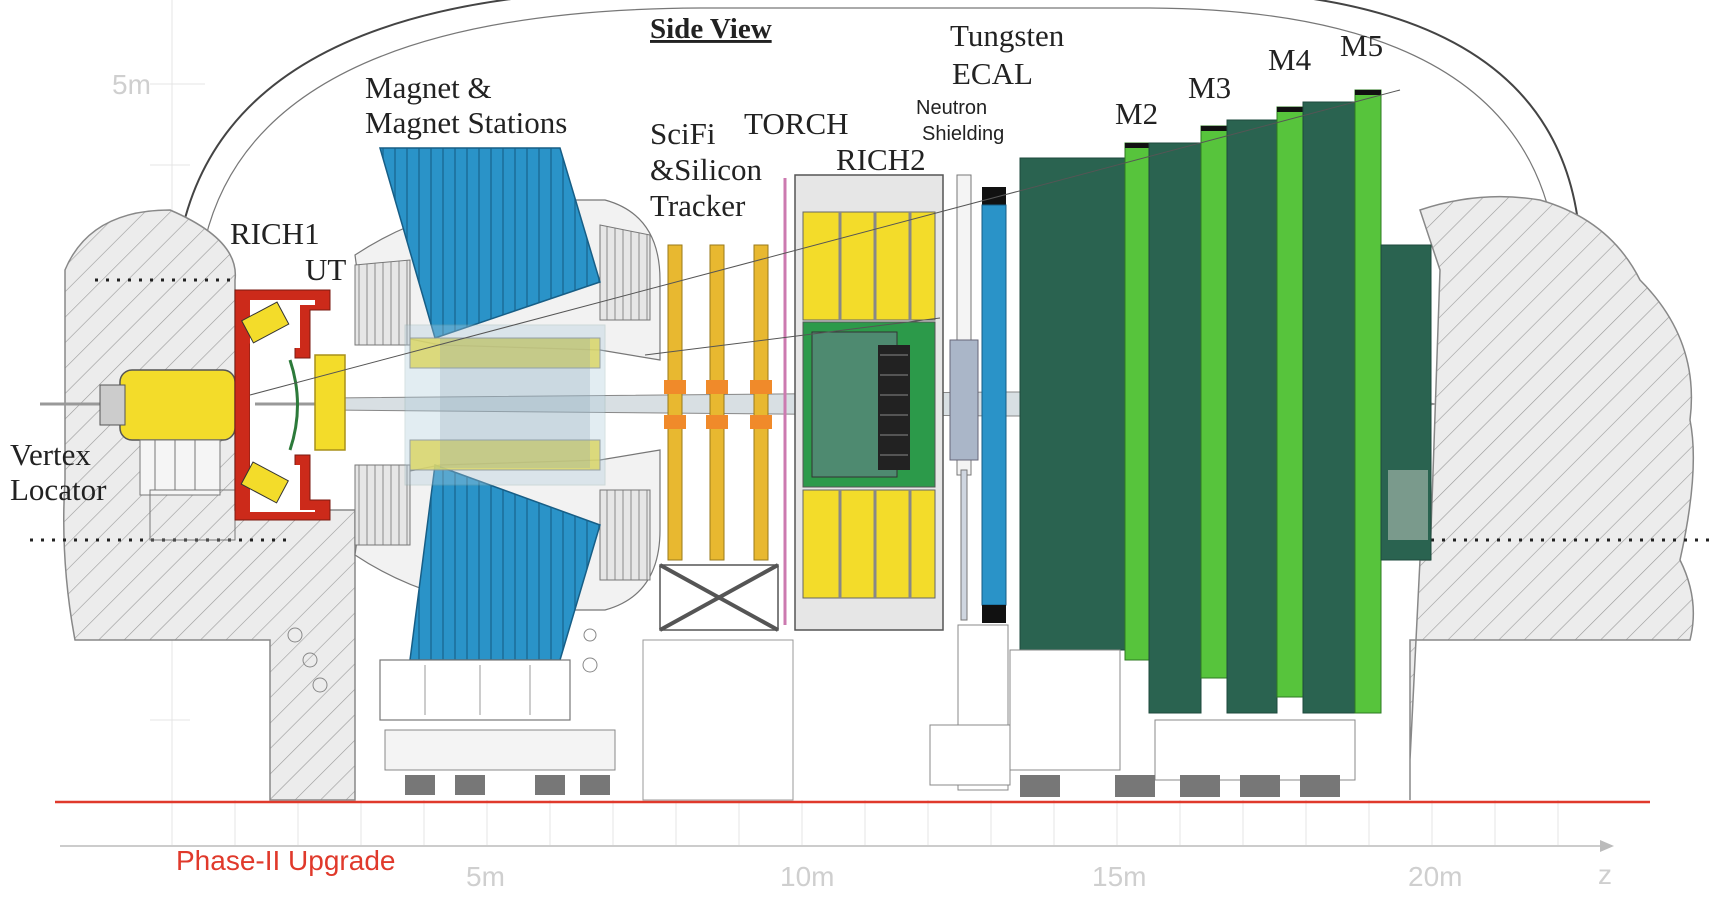 This screenshot has height=902, width=1716. What do you see at coordinates (490, 243) in the screenshot?
I see `magnet-upper-coil` at bounding box center [490, 243].